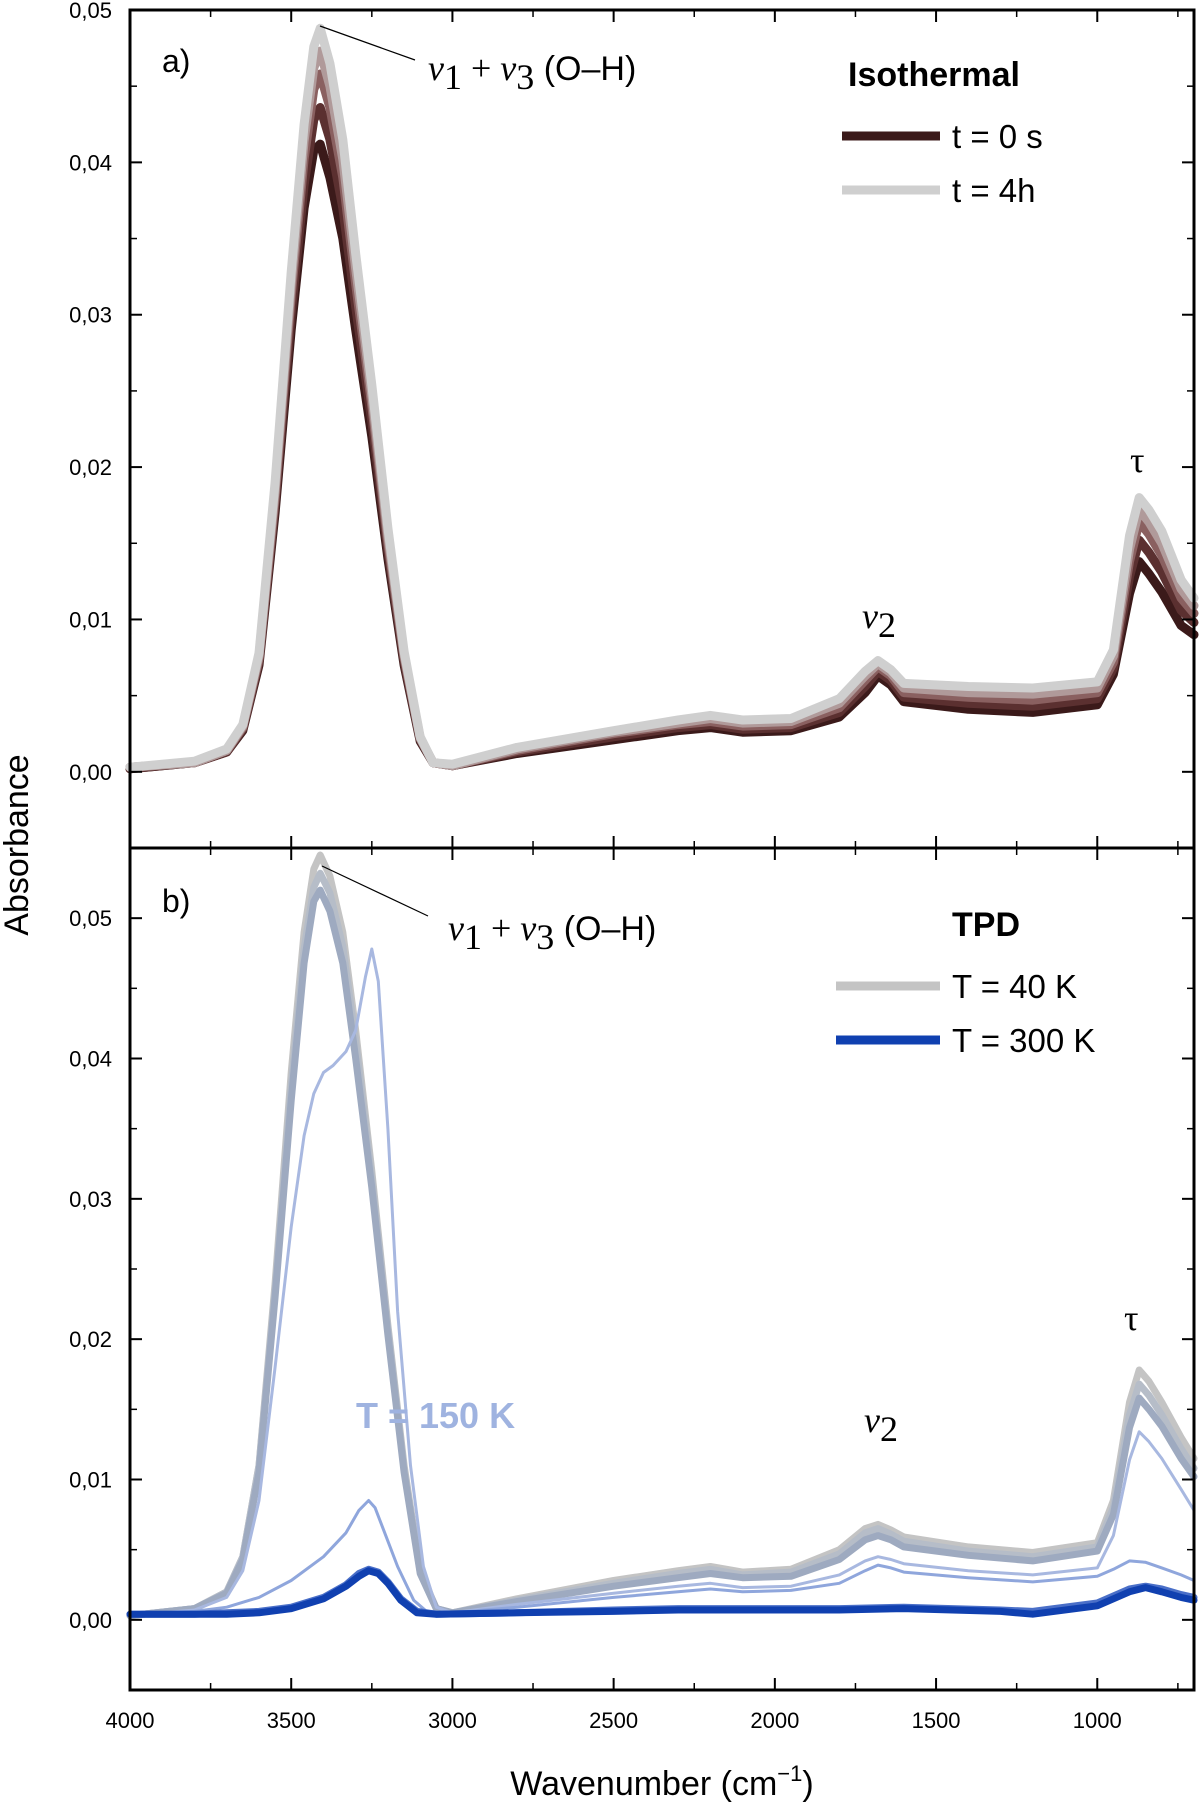  I want to click on xtick-label: 3500, so click(291, 1720).